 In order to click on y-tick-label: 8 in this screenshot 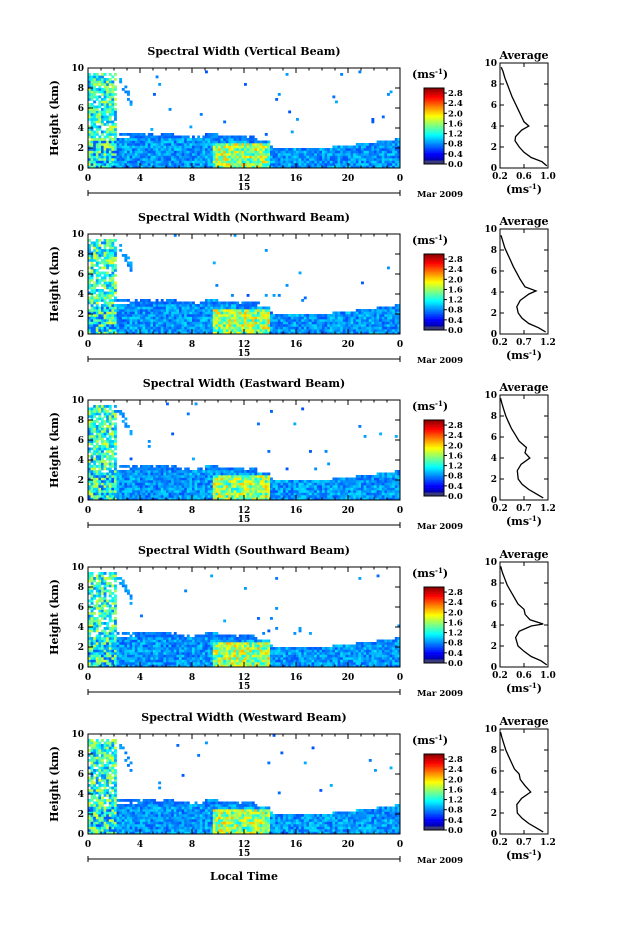, I will do `click(81, 89)`.